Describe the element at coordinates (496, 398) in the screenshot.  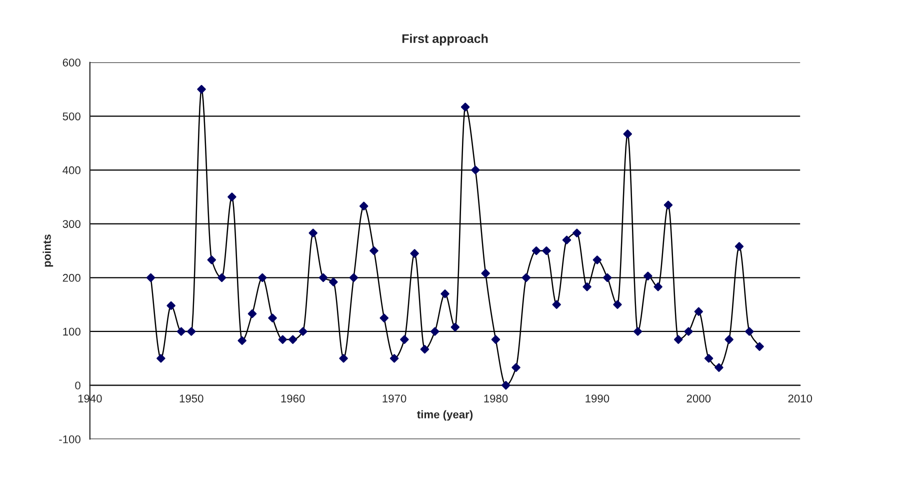
I see `x-tick-label: 1980` at that location.